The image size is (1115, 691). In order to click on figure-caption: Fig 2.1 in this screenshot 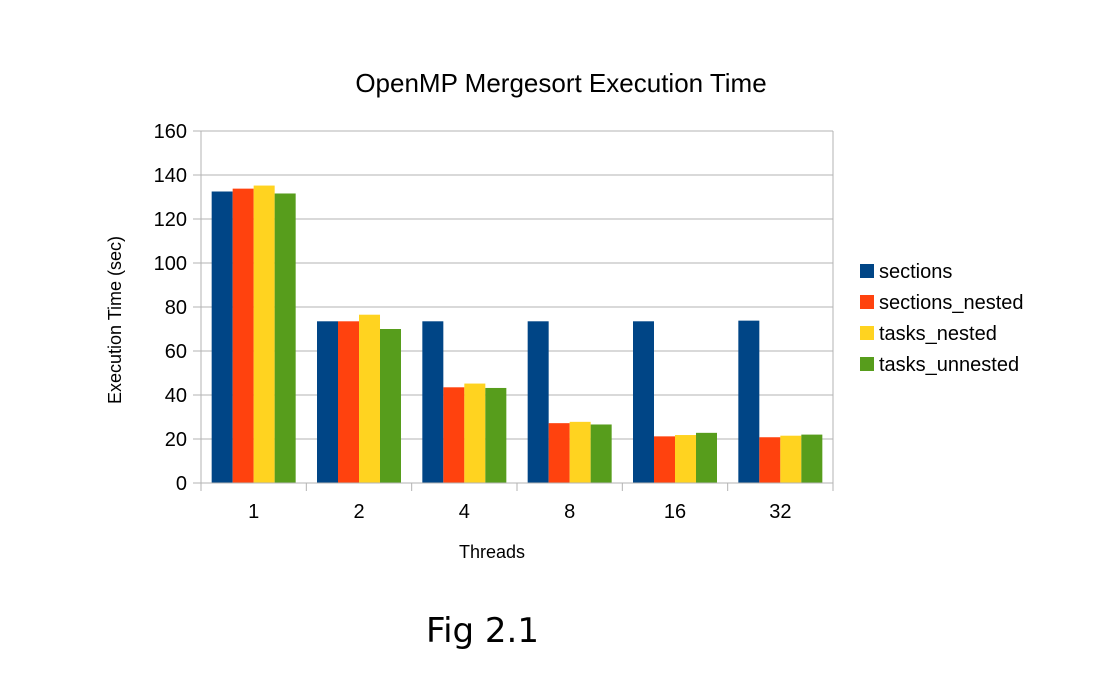, I will do `click(482, 631)`.